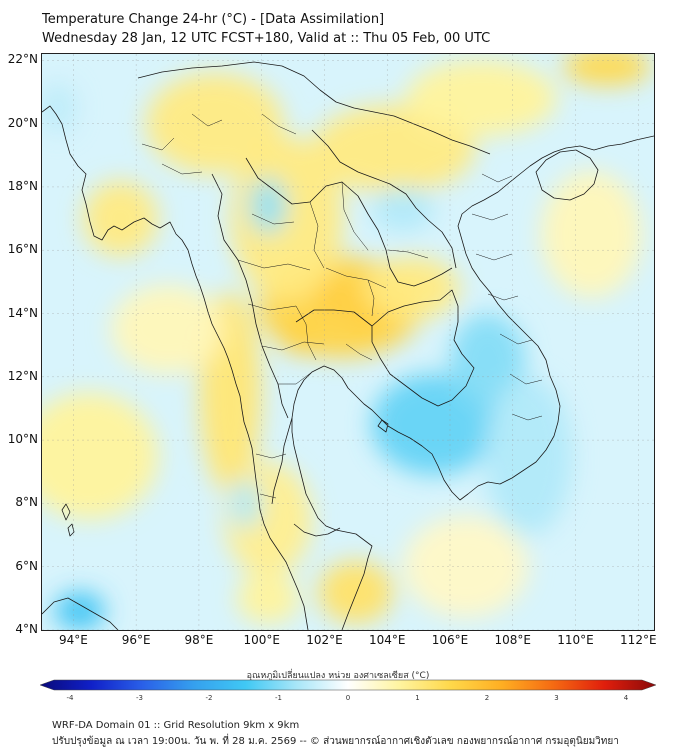  Describe the element at coordinates (22, 439) in the screenshot. I see `lat-tick-label: 10°N` at that location.